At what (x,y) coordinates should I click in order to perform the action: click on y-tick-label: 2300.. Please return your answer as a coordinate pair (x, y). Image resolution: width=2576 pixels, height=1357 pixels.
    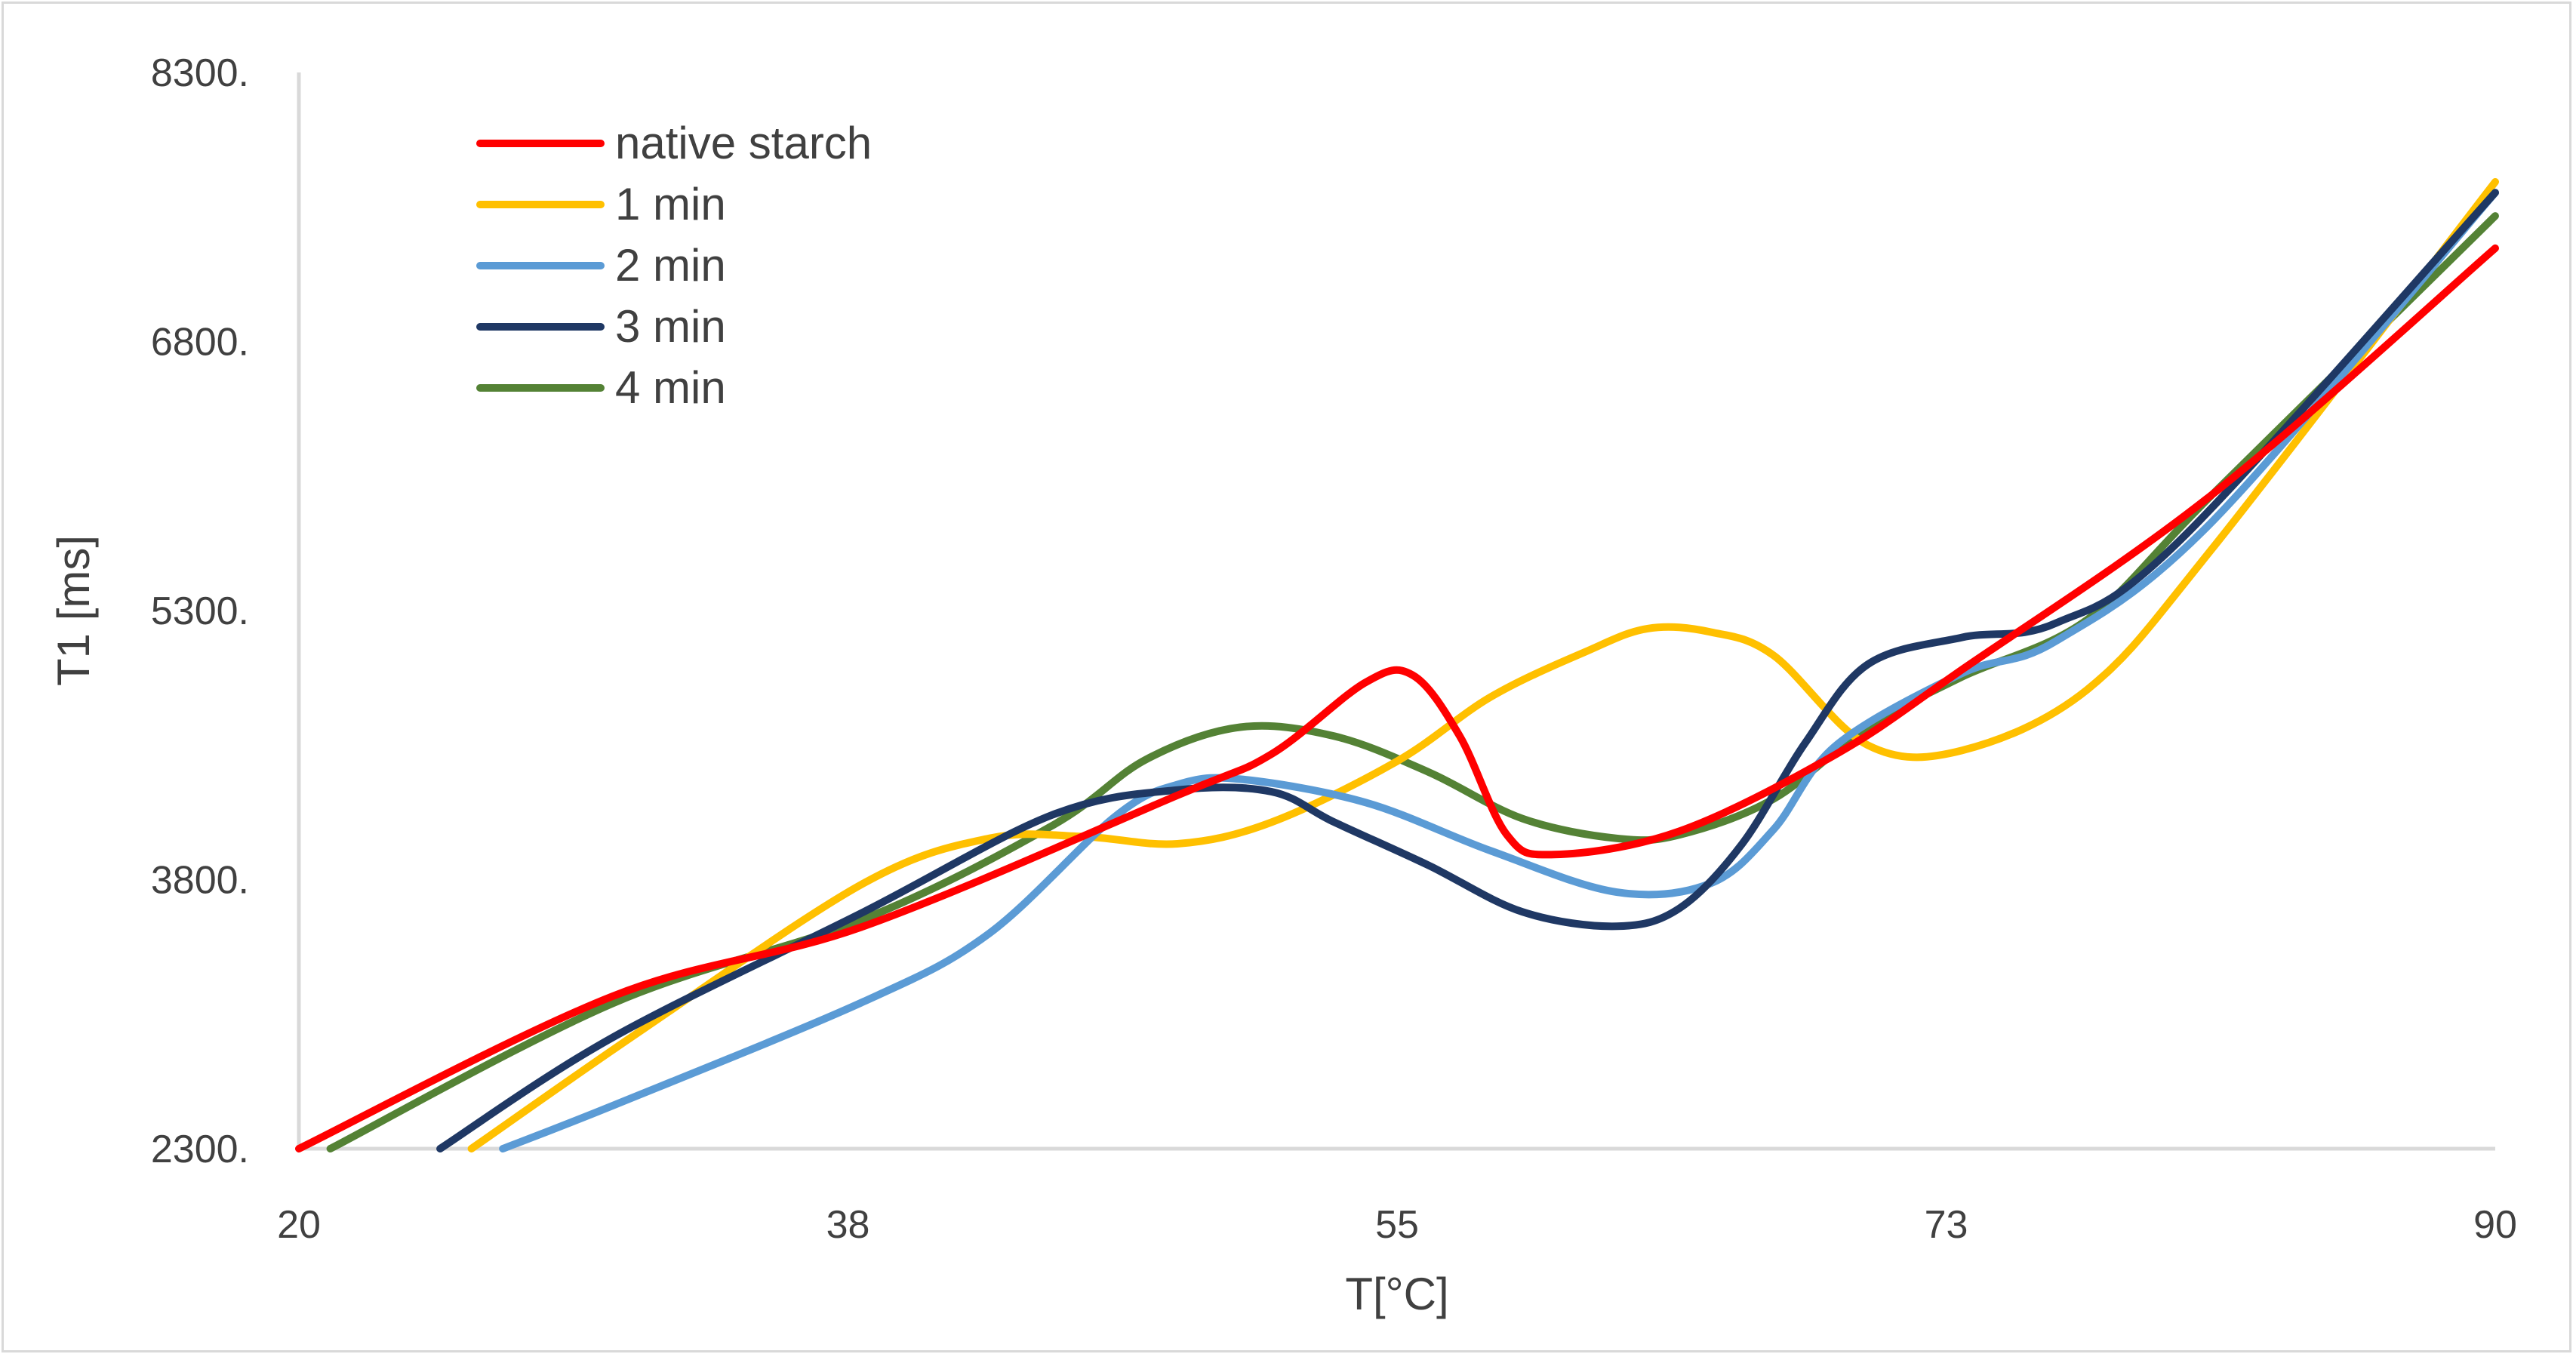
    Looking at the image, I should click on (200, 1149).